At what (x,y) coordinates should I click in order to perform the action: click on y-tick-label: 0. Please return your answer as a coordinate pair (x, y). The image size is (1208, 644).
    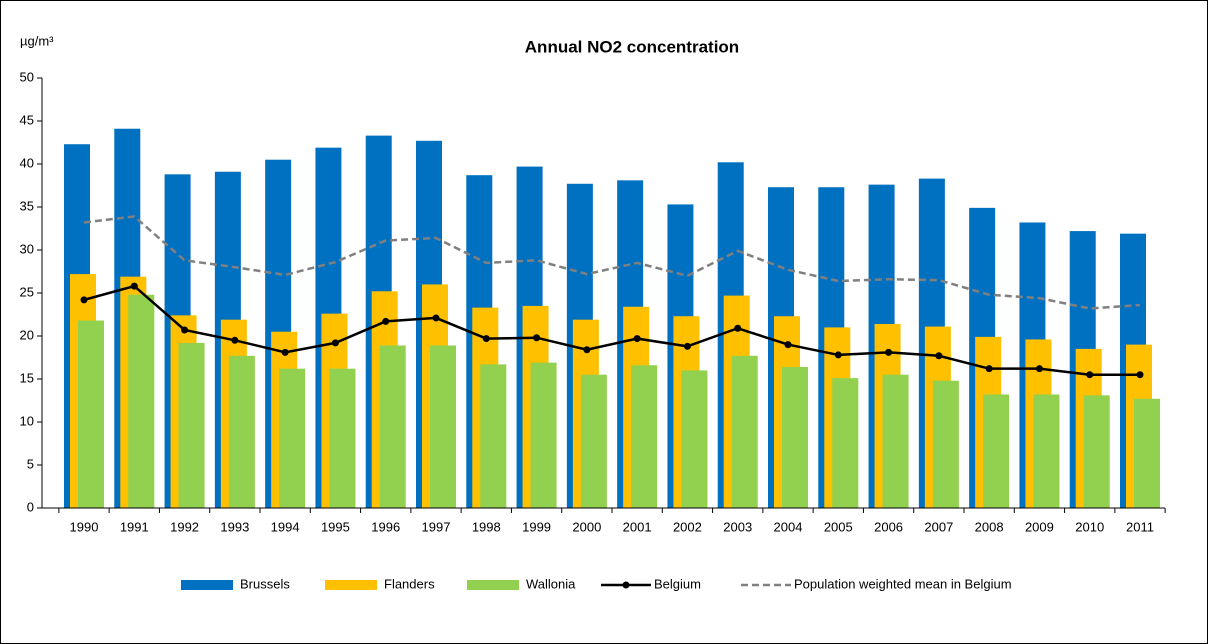
    Looking at the image, I should click on (30, 506).